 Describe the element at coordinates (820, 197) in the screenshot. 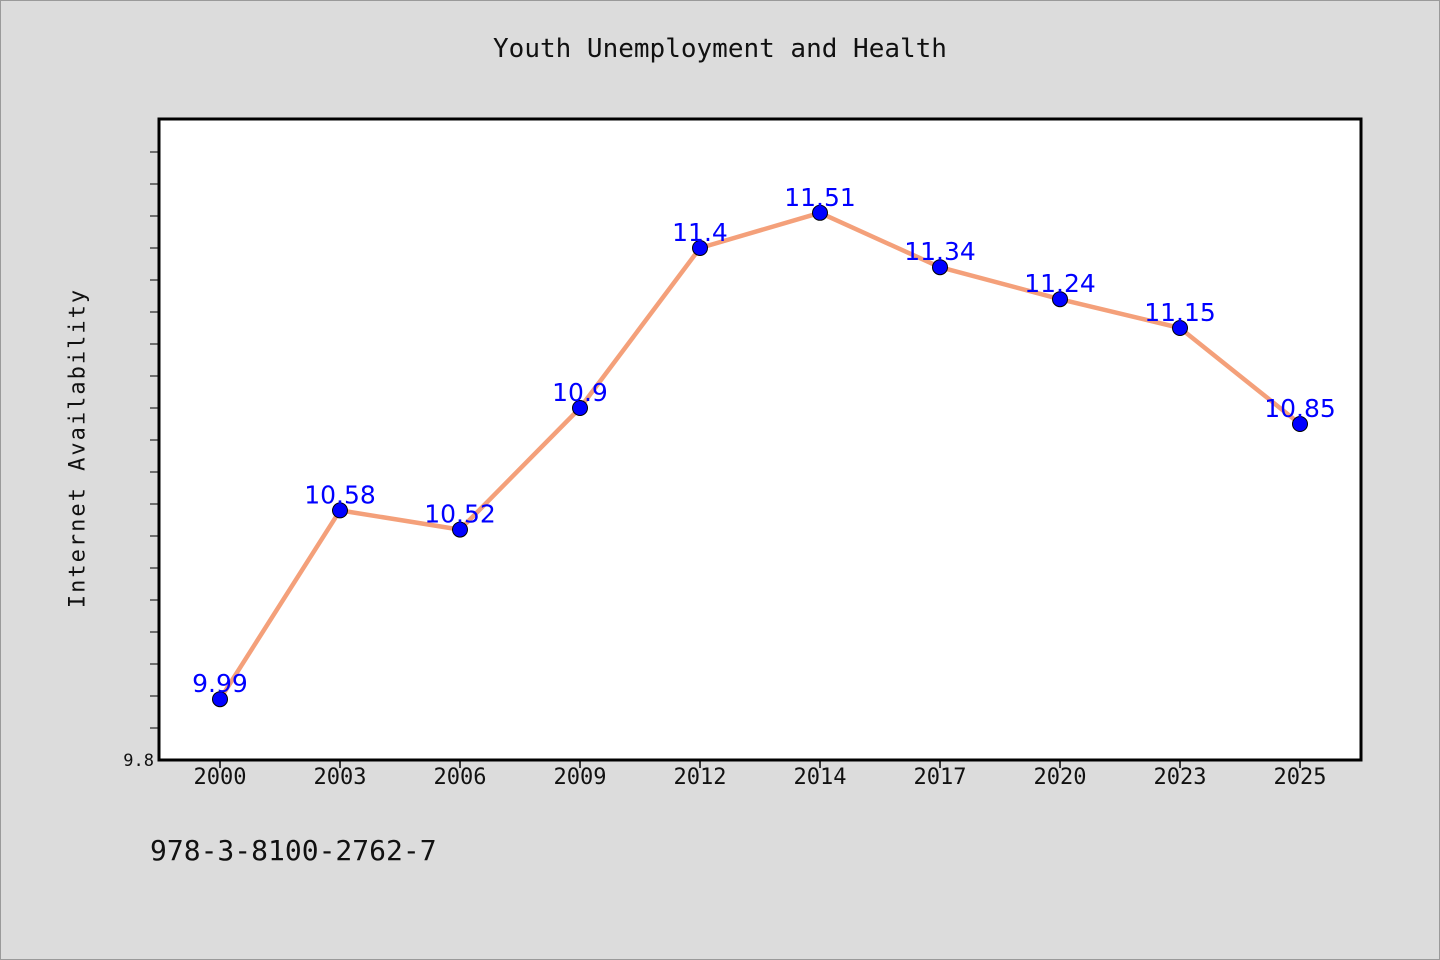

I see `data-label: 11.51` at that location.